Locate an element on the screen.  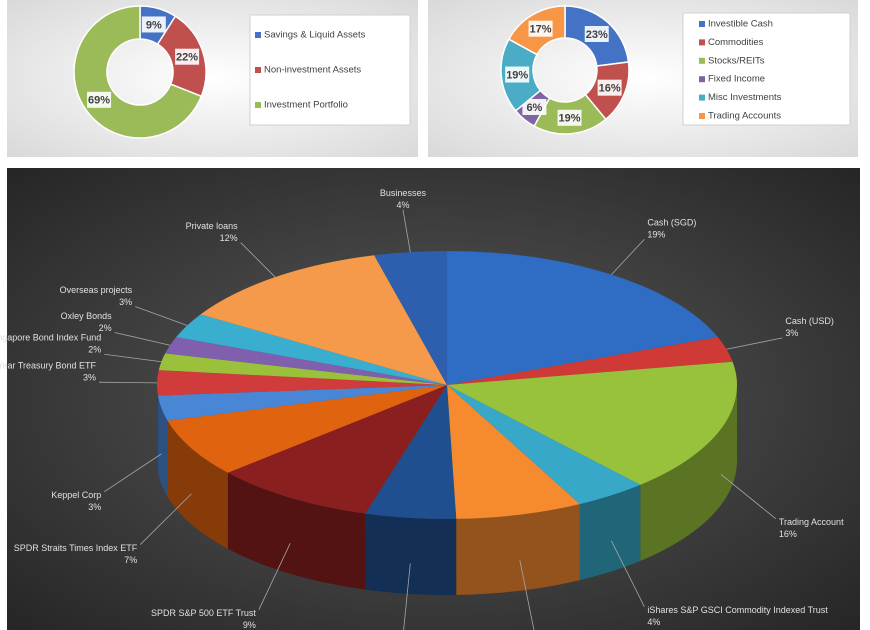
slice-label: SPDR S&P 500 ETF Trust is located at coordinates (203, 613).